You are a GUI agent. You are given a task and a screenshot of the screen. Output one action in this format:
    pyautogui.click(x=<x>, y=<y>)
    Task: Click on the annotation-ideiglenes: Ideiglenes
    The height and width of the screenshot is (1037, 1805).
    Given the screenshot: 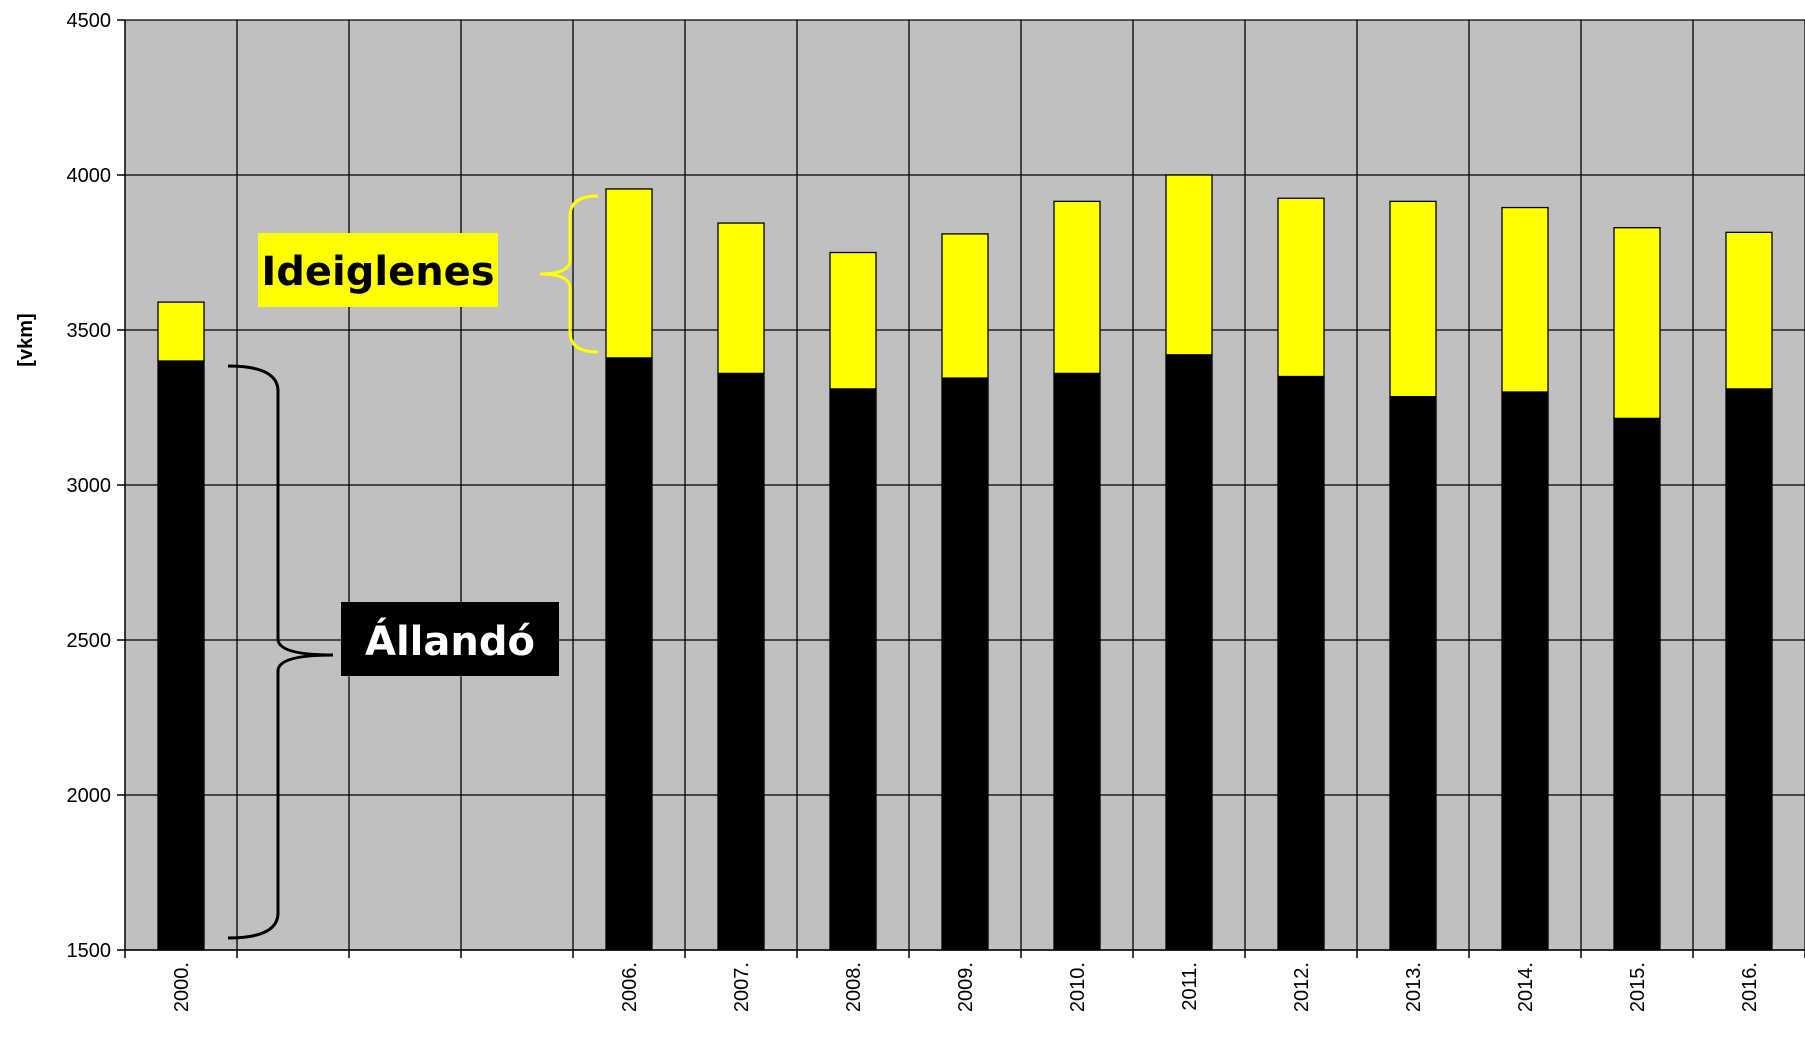 What is the action you would take?
    pyautogui.click(x=428, y=274)
    